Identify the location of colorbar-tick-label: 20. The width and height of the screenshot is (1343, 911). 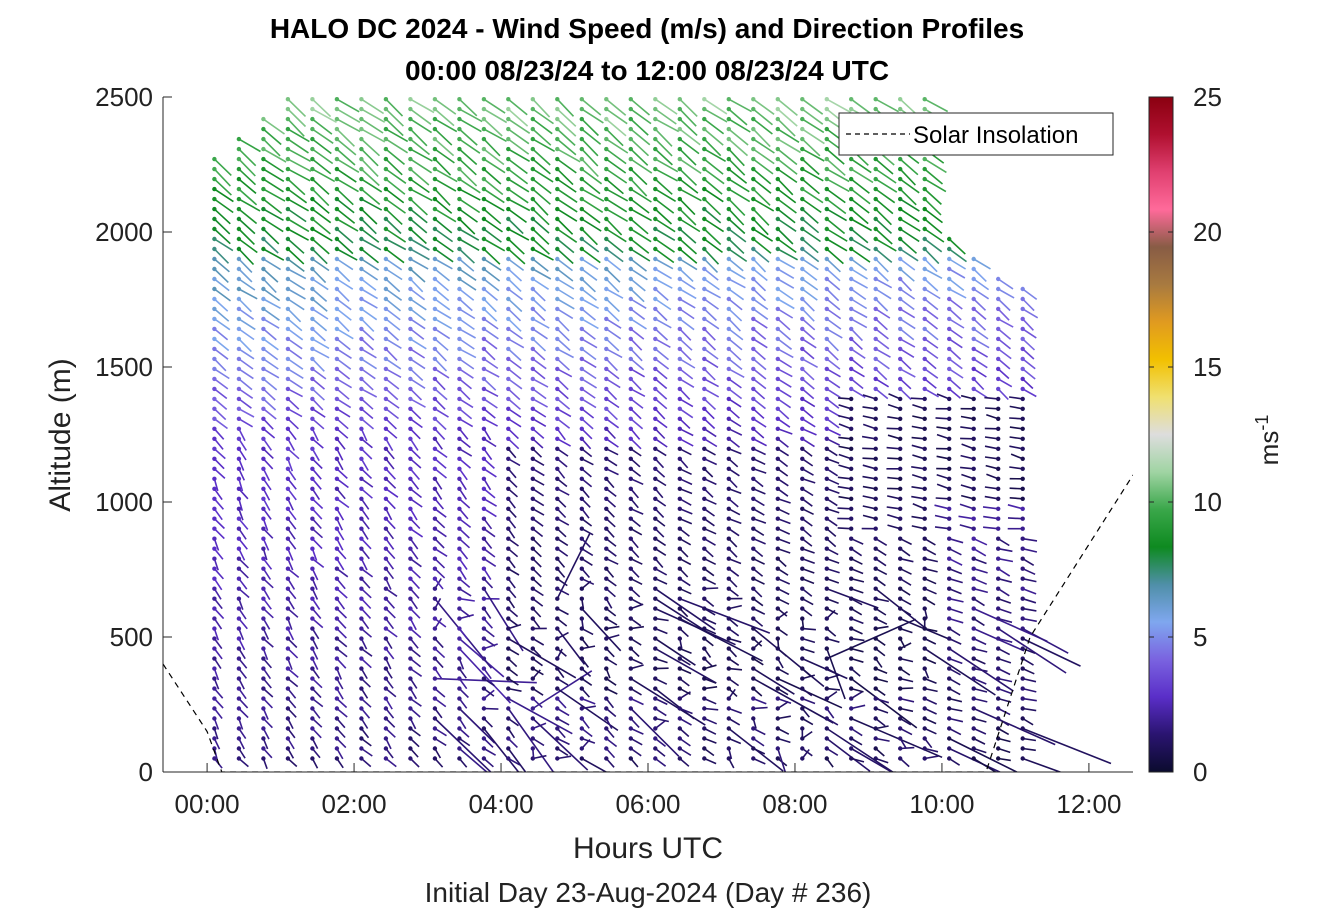
(1207, 232).